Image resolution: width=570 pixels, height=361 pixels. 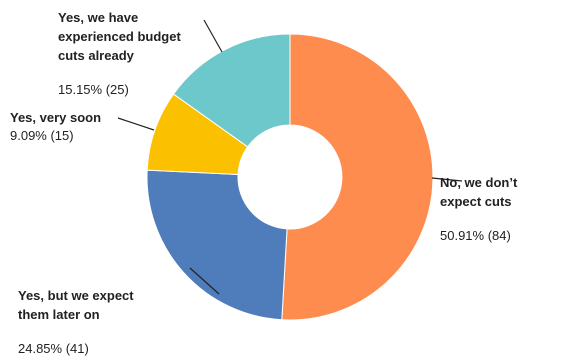 What do you see at coordinates (93, 89) in the screenshot?
I see `slice-value-4: 15.15% (25)` at bounding box center [93, 89].